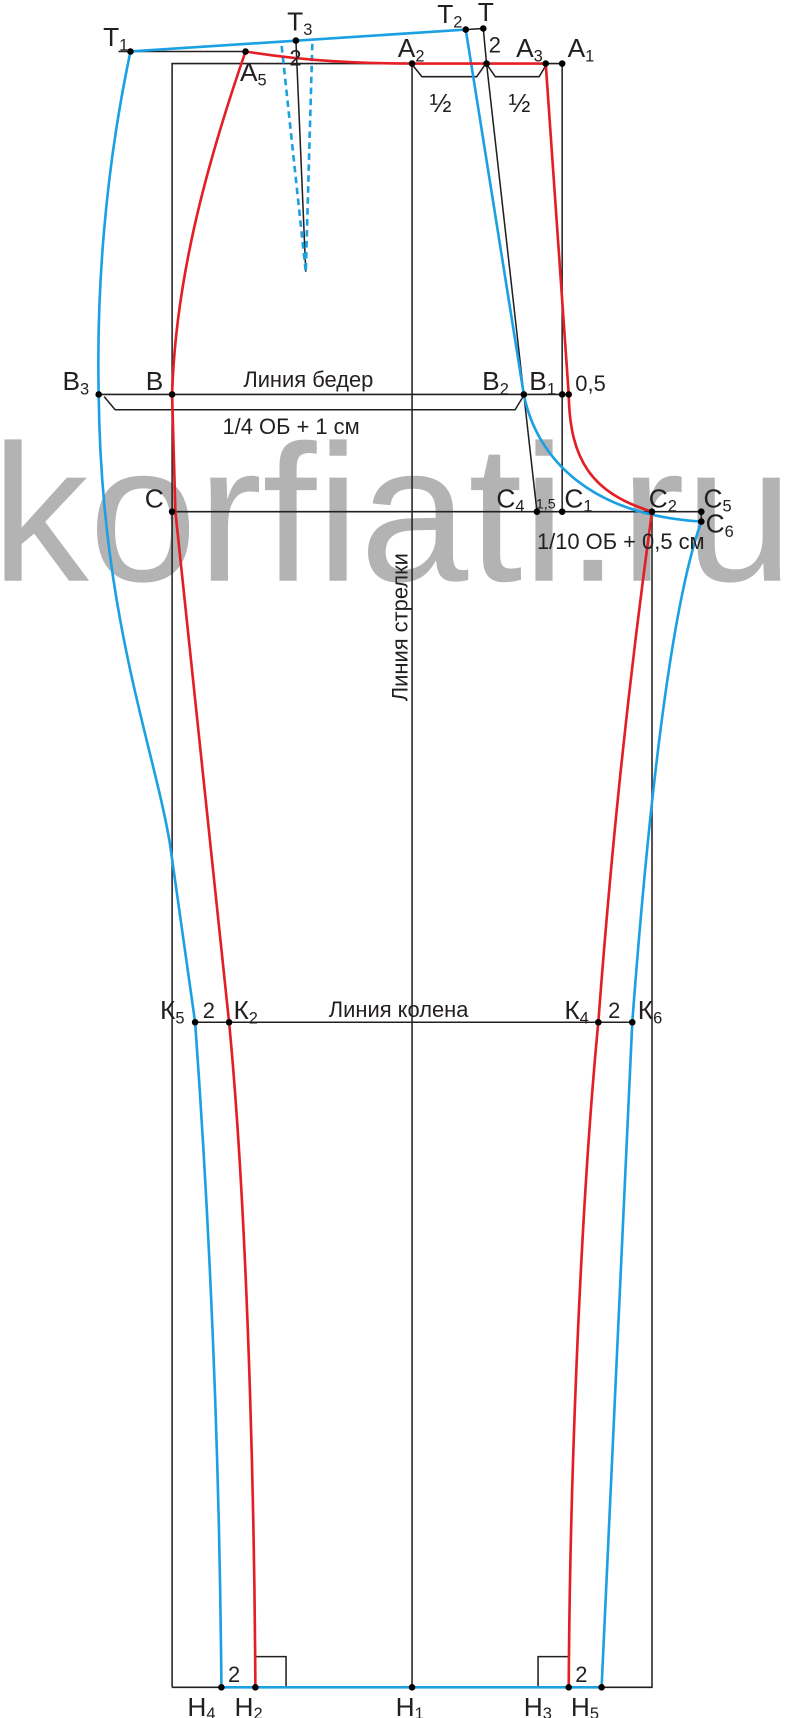 This screenshot has height=1718, width=800. What do you see at coordinates (253, 73) in the screenshot?
I see `label-A5: А5` at bounding box center [253, 73].